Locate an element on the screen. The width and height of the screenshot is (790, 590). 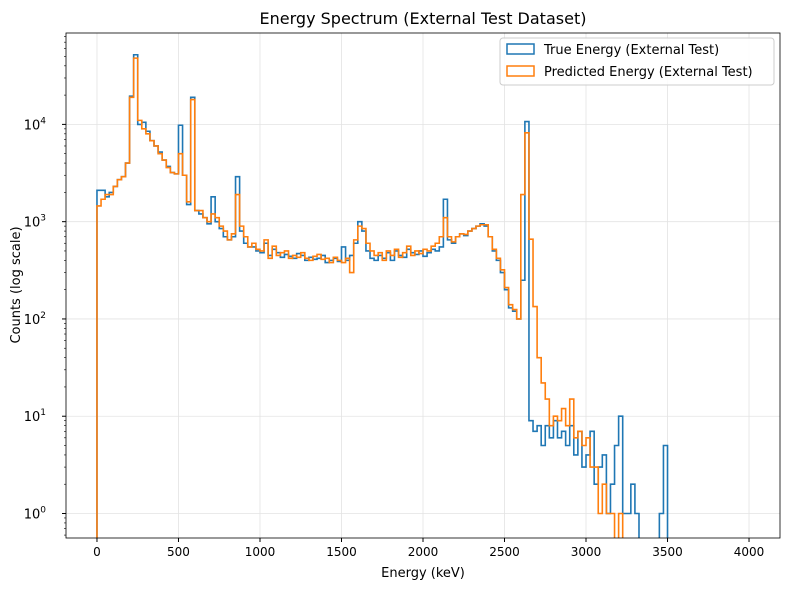
chart-title: Energy Spectrum (External Test Dataset) is located at coordinates (423, 18).